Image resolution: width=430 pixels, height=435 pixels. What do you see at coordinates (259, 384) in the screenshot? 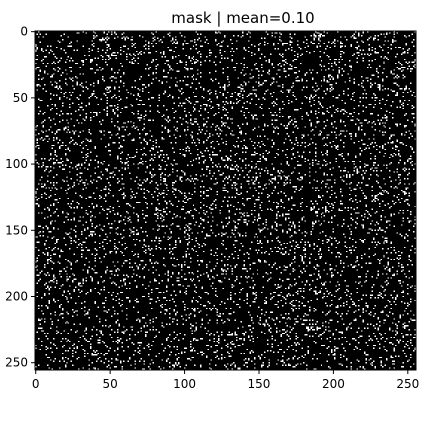
I see `x-tick-label: 150` at bounding box center [259, 384].